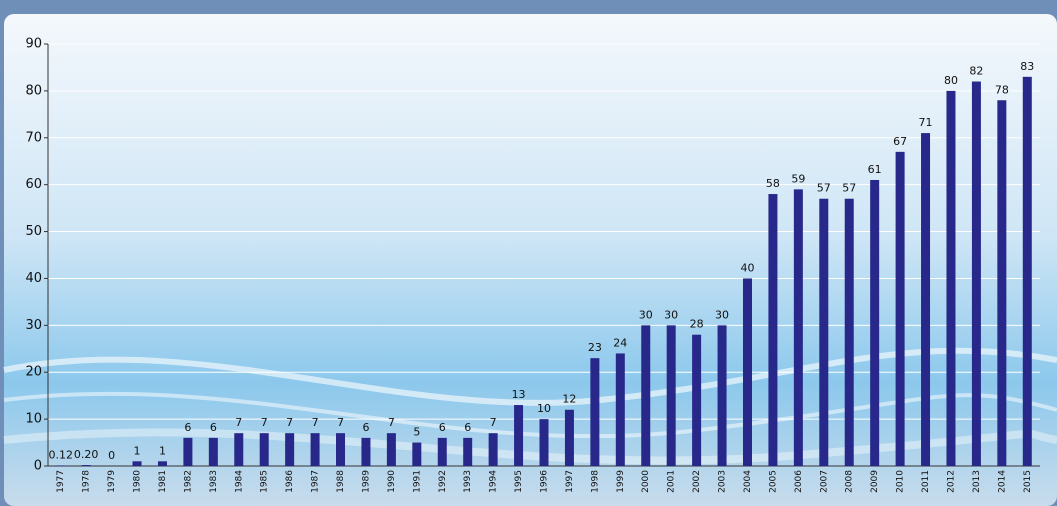 This screenshot has width=1057, height=506. What do you see at coordinates (748, 481) in the screenshot?
I see `x-tick-label: 2004` at bounding box center [748, 481].